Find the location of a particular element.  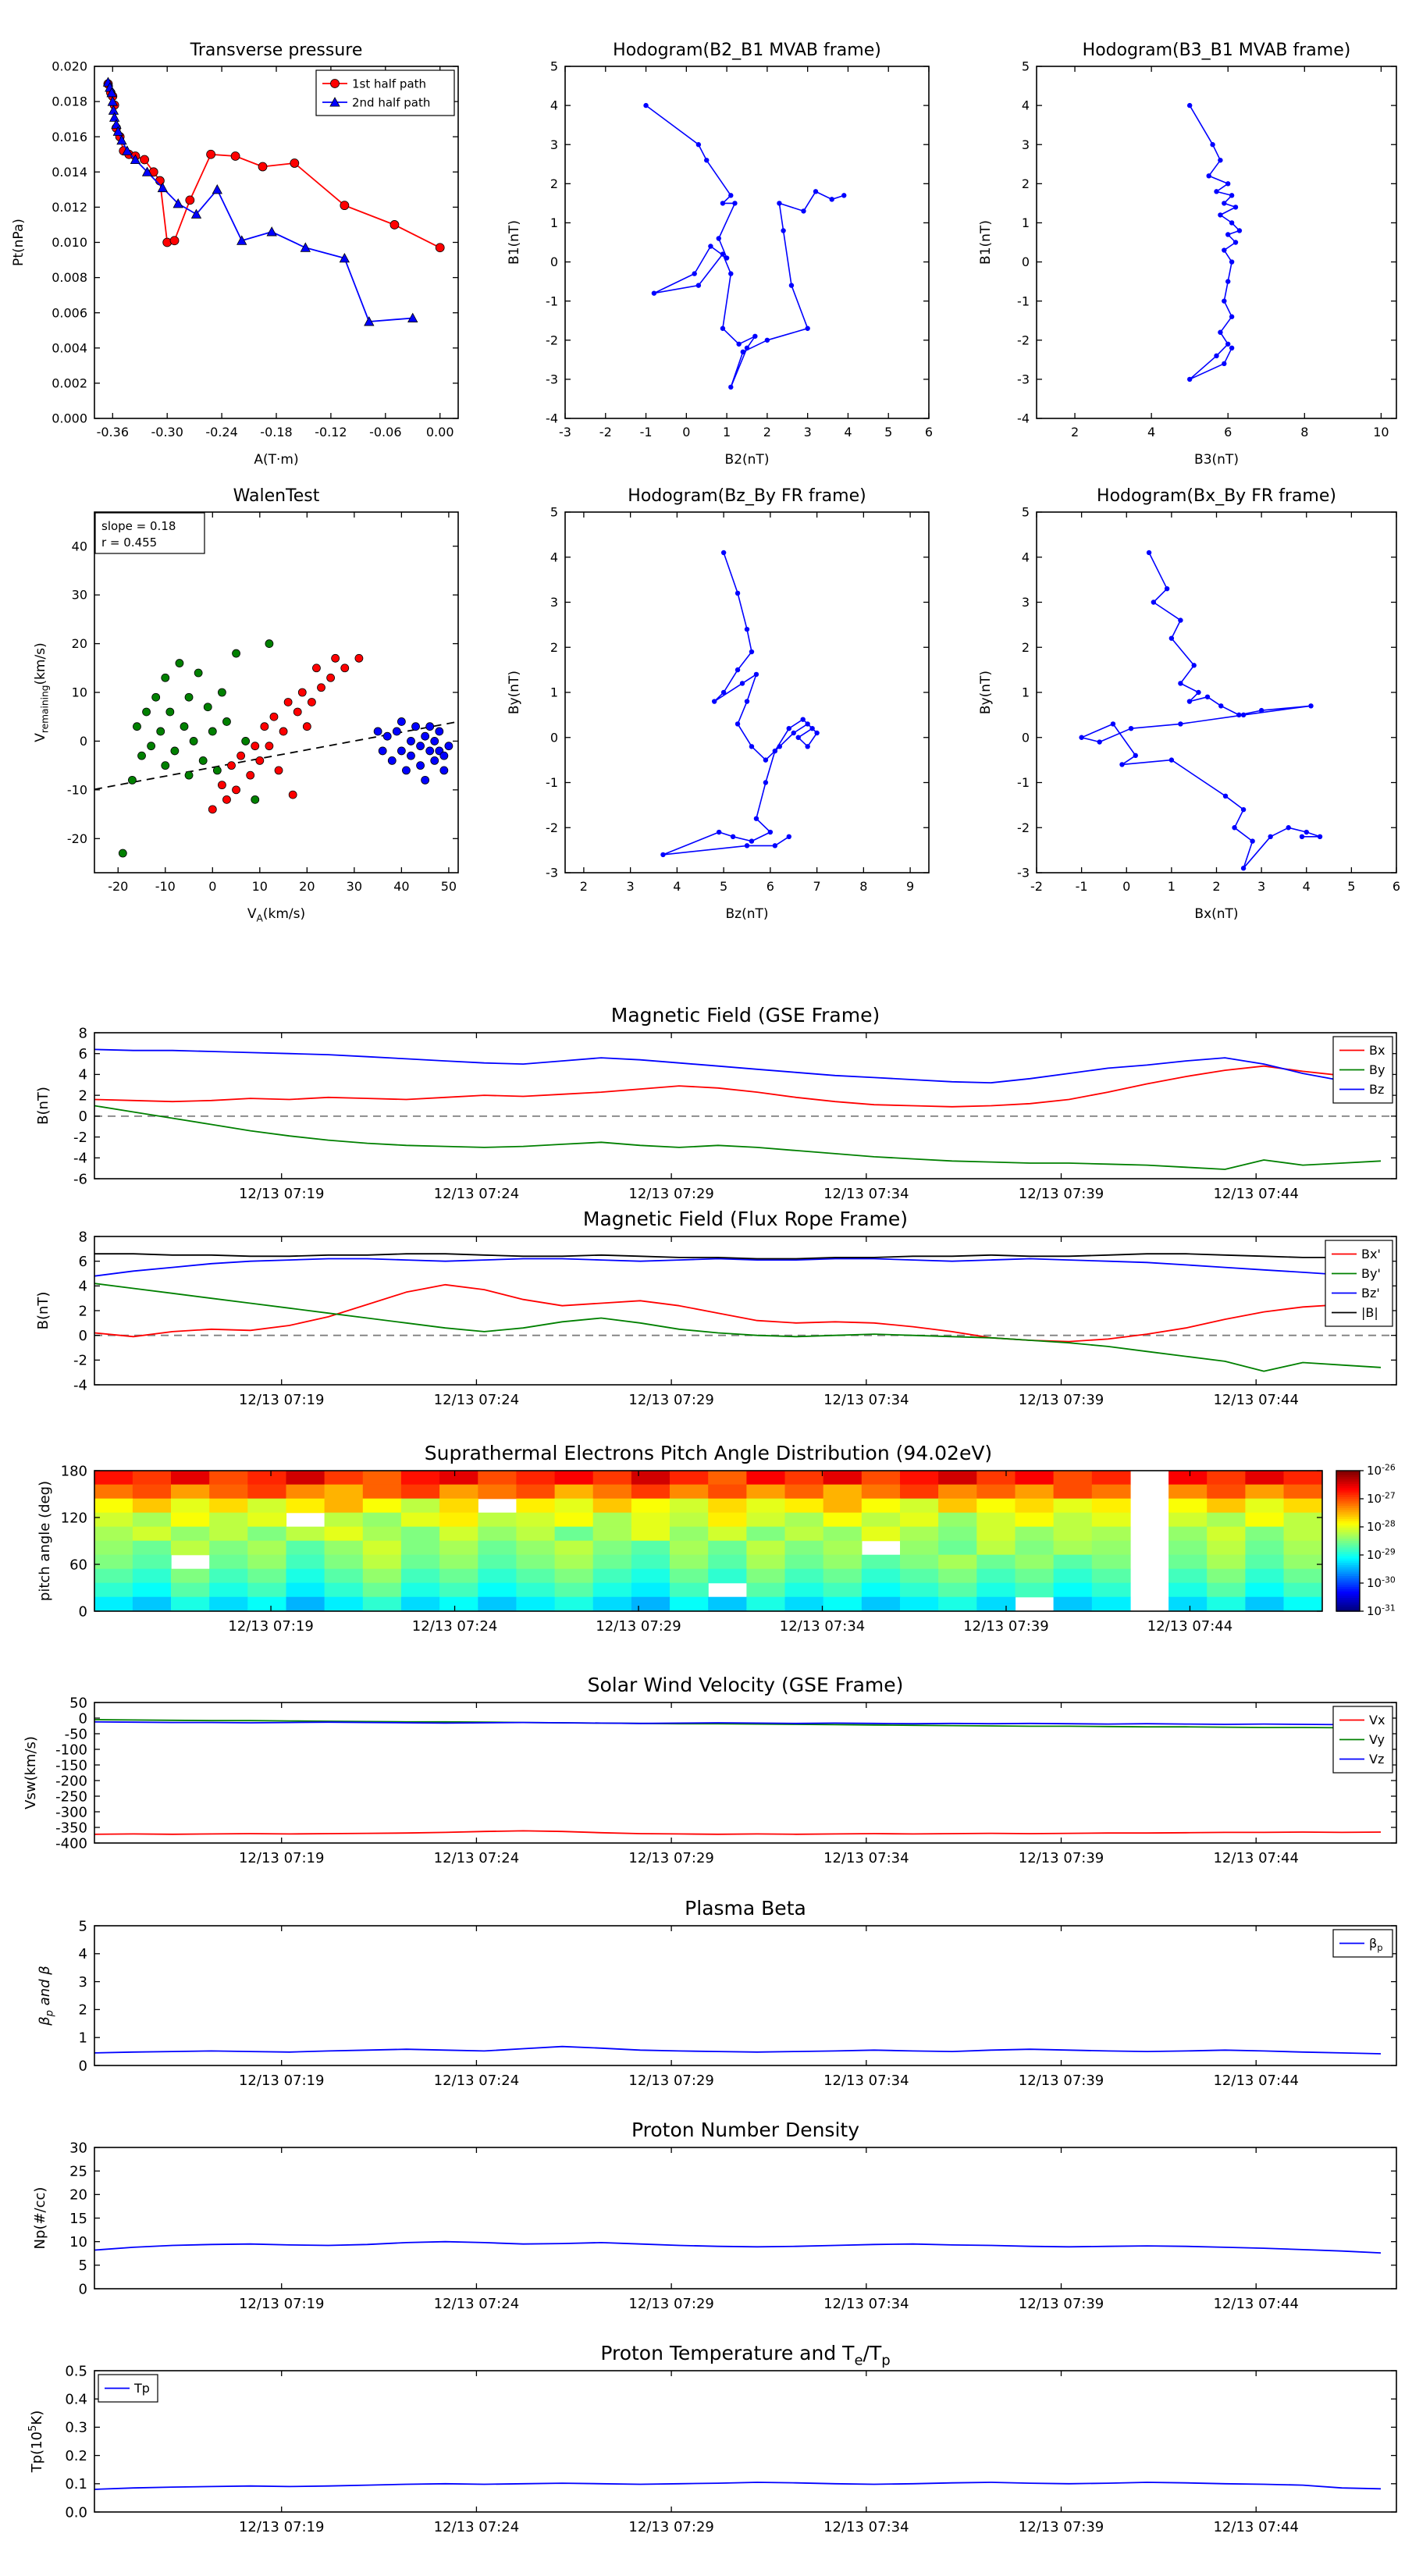

y-tick-label: 50 is located at coordinates (78, 1703).